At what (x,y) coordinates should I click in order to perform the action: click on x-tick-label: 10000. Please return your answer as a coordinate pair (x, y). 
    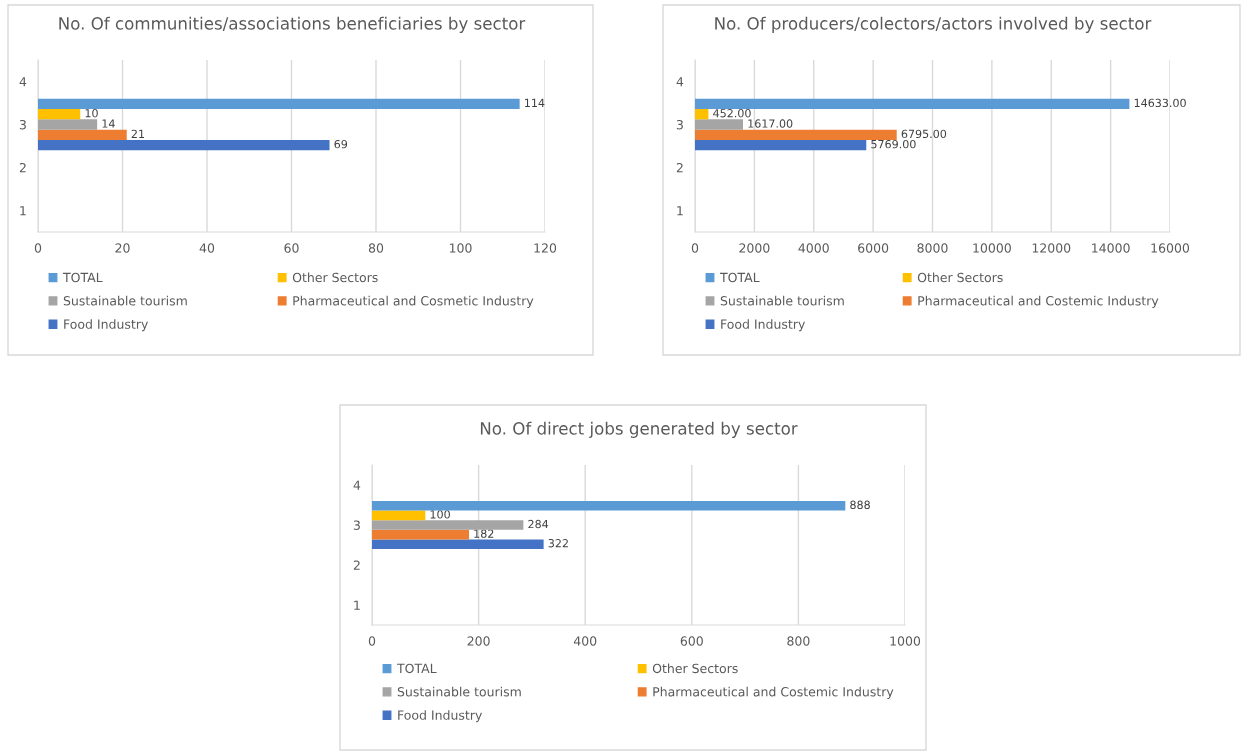
    Looking at the image, I should click on (992, 248).